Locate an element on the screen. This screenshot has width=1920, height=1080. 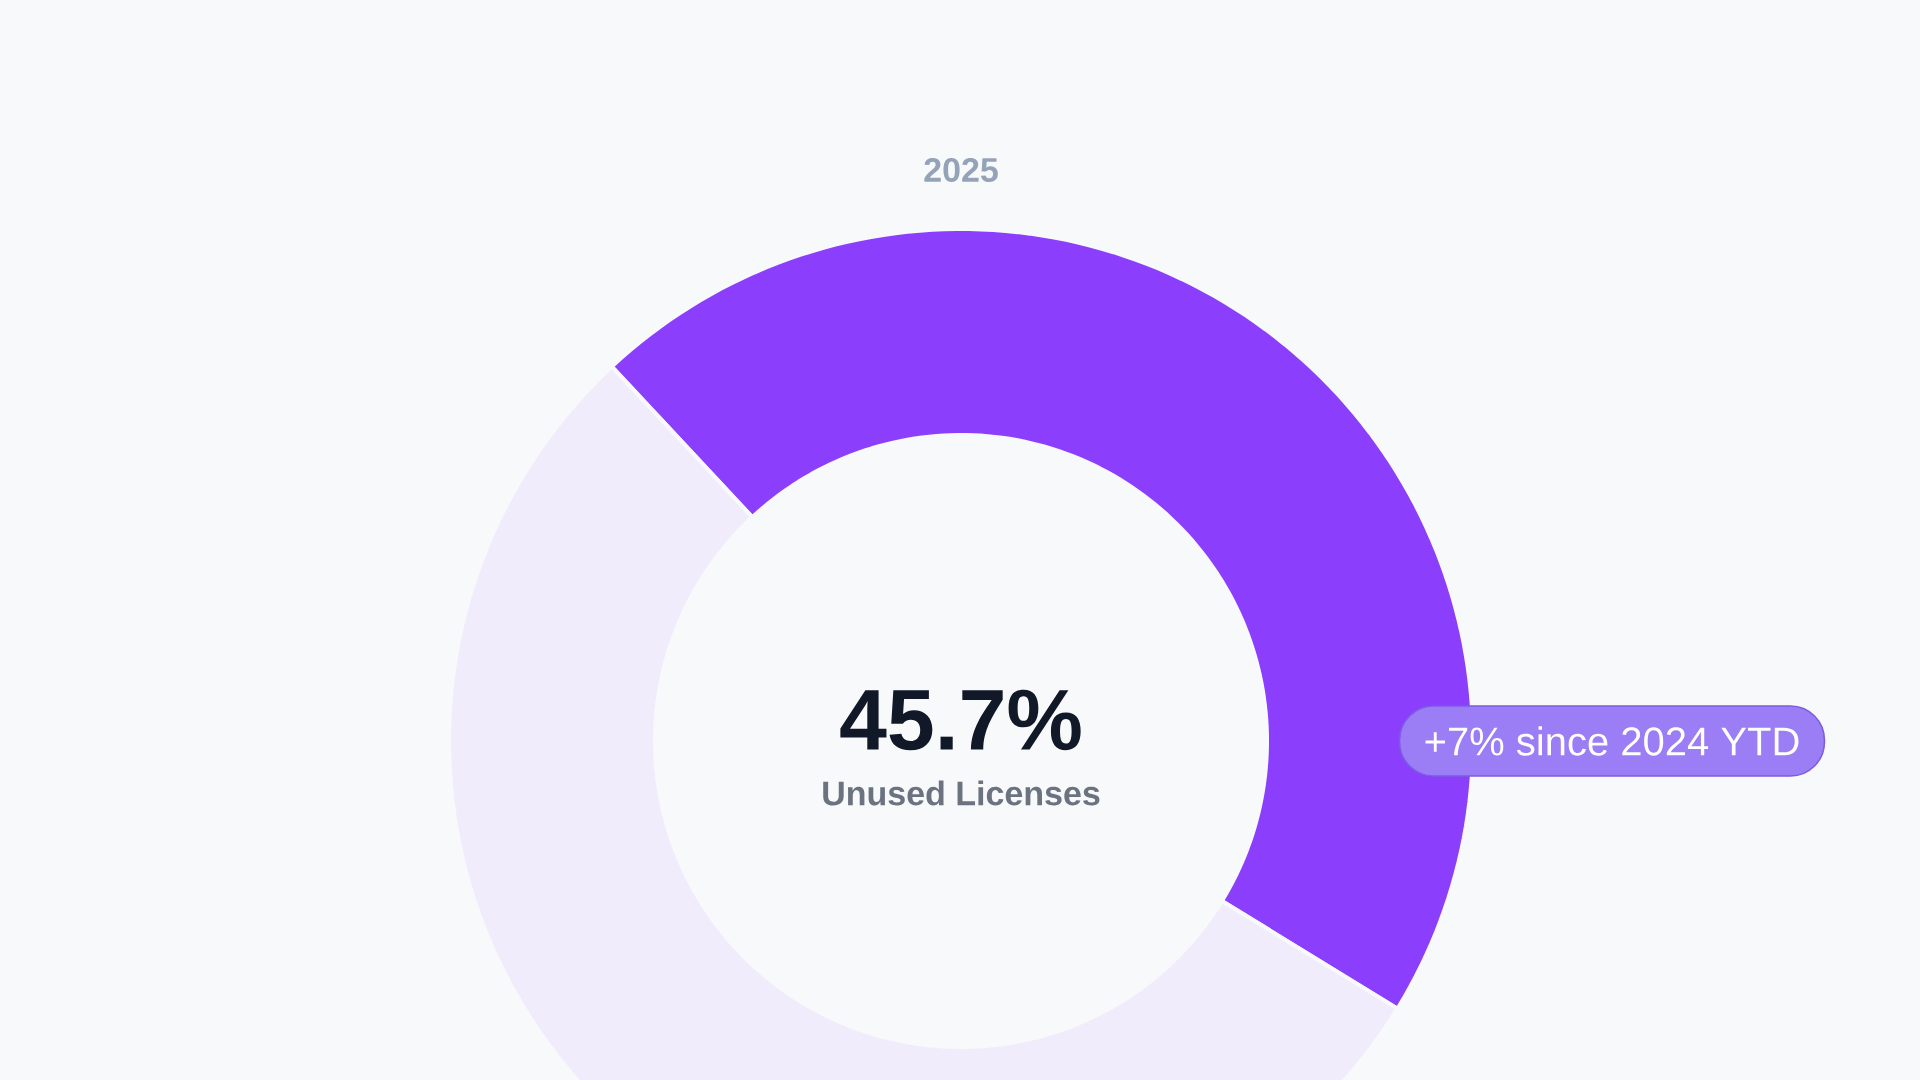
chart-title: 2025 is located at coordinates (961, 170).